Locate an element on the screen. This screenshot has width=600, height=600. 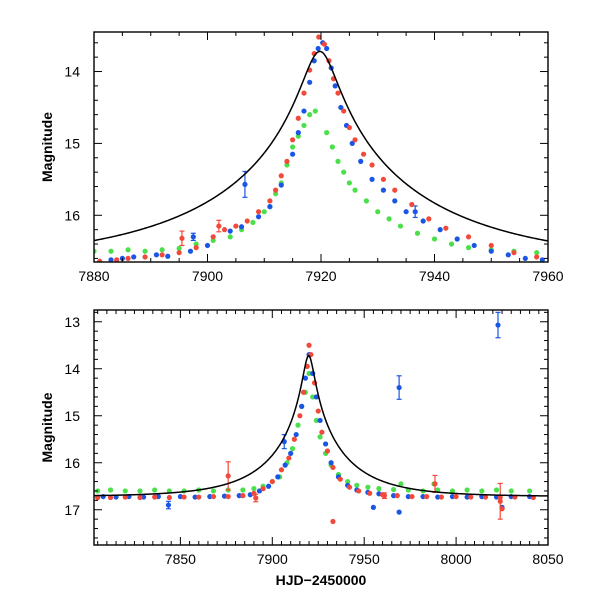
x-tick-label: 7960 is located at coordinates (547, 276).